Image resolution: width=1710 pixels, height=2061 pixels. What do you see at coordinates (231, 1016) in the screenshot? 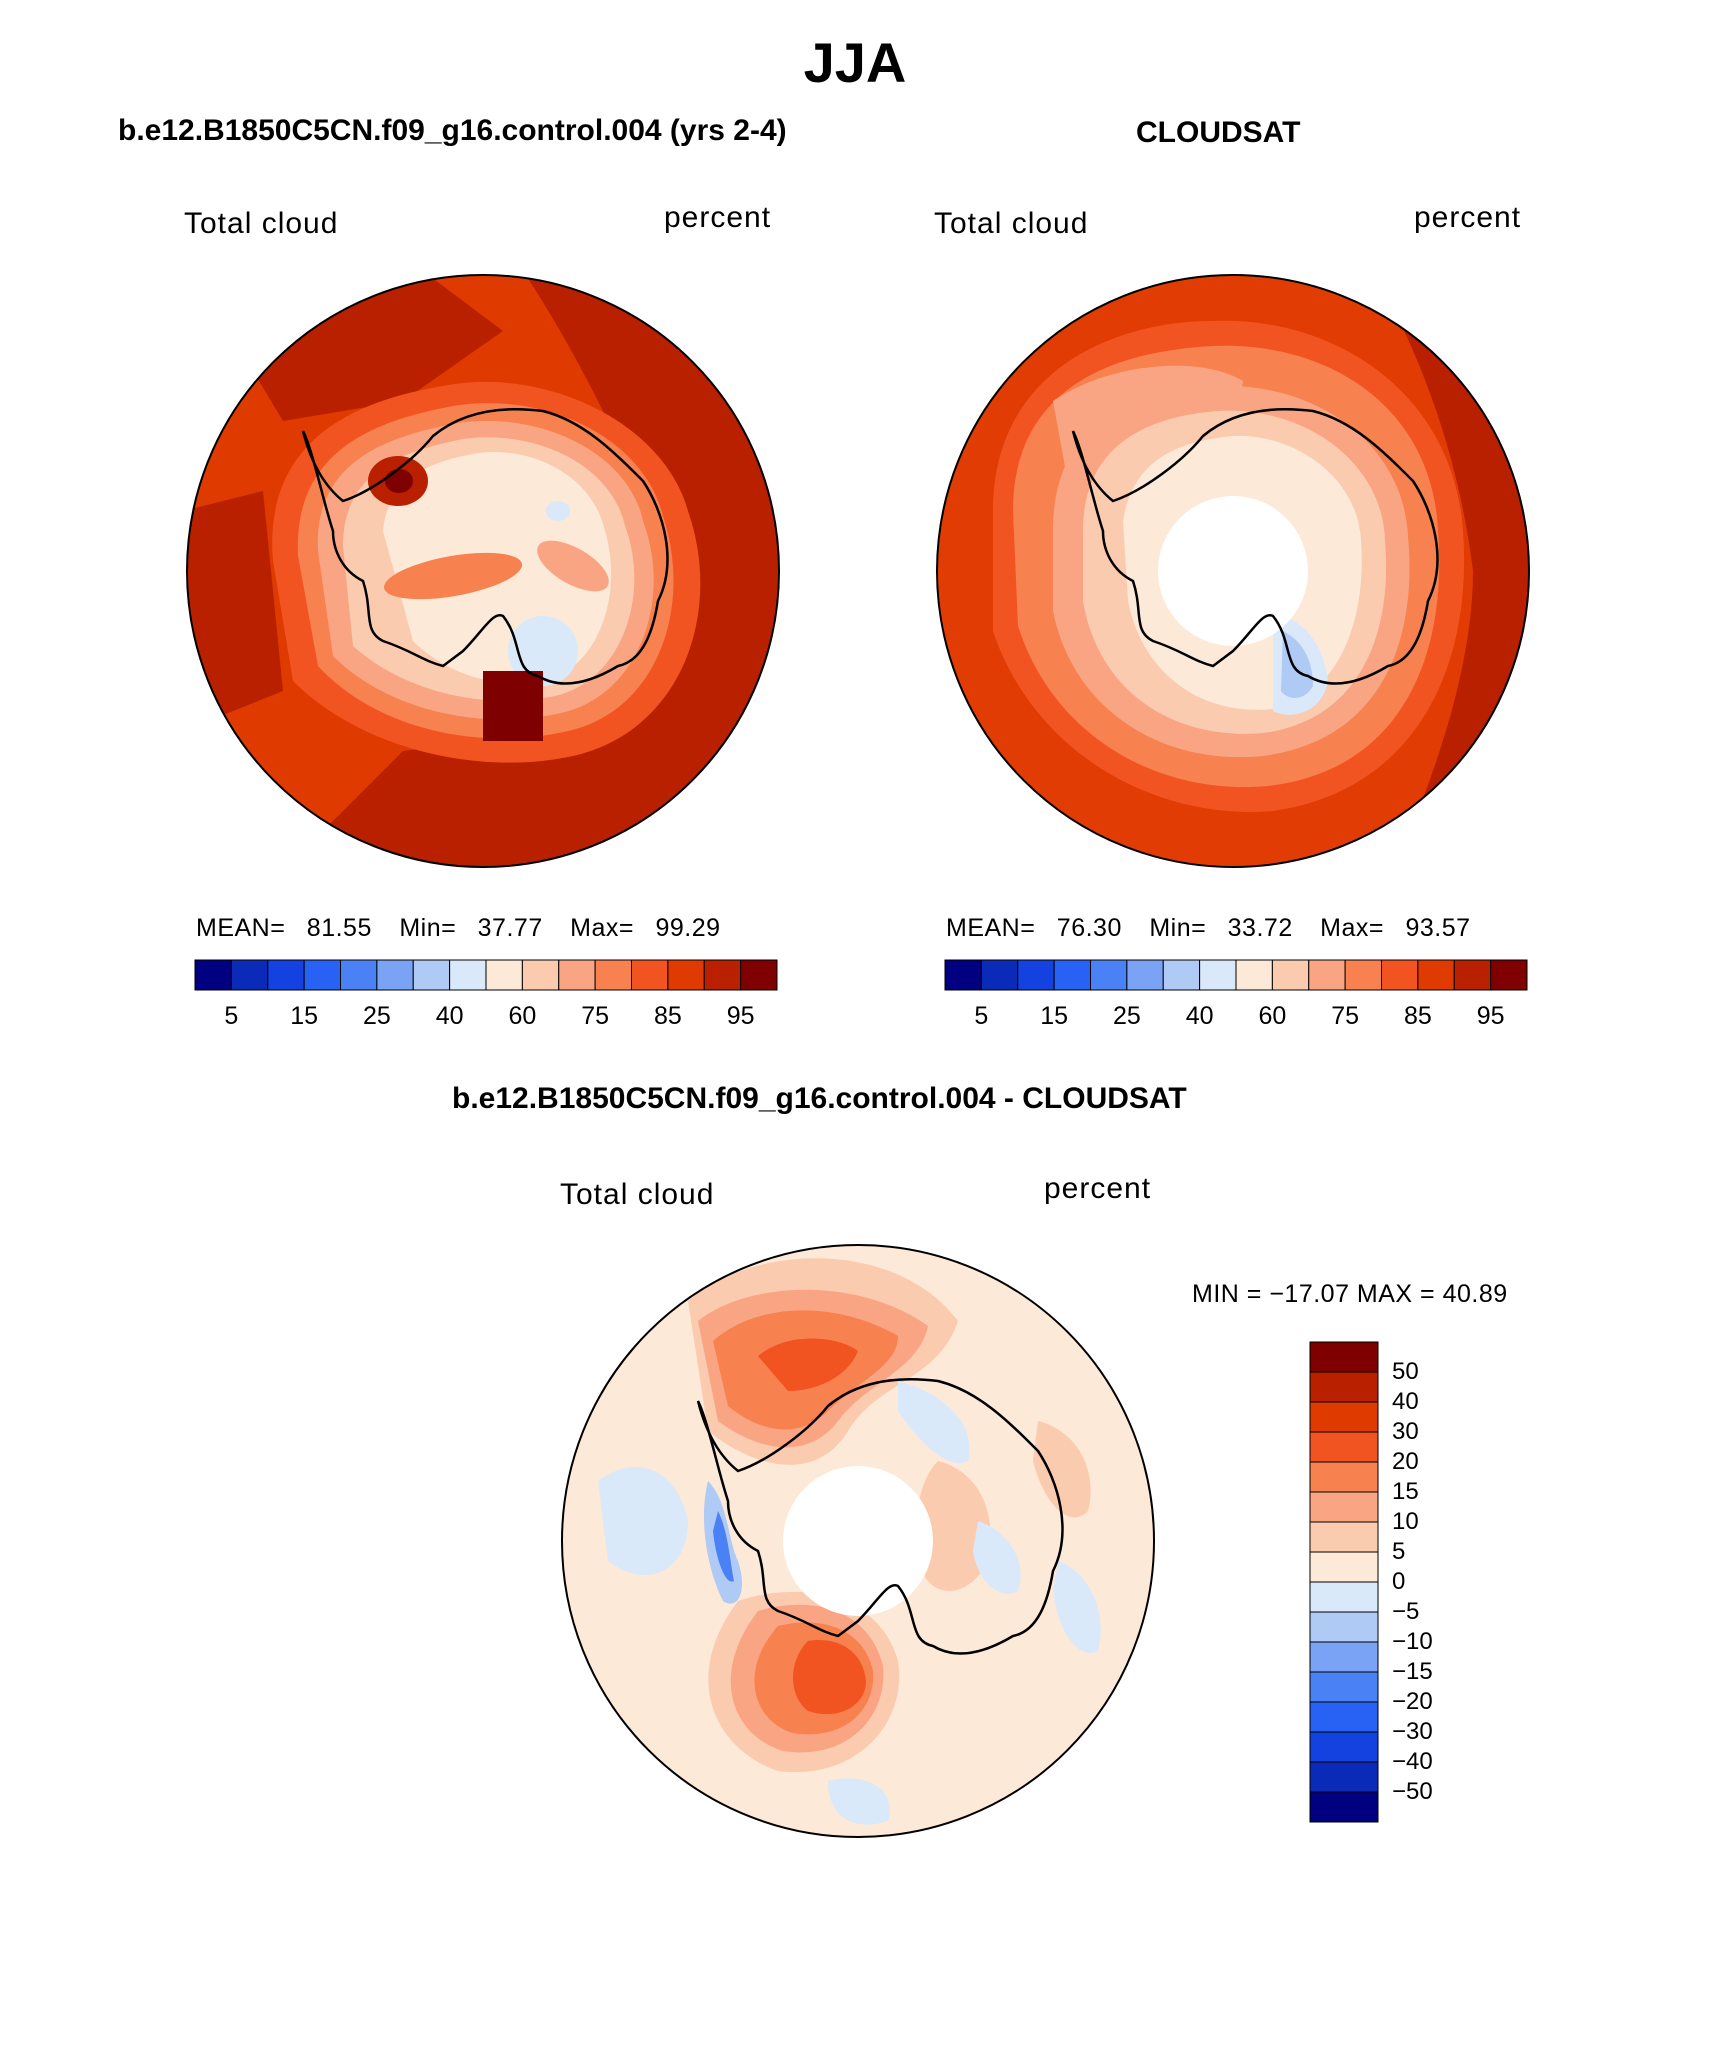
I see `model-colorbar-tick-label: 5` at bounding box center [231, 1016].